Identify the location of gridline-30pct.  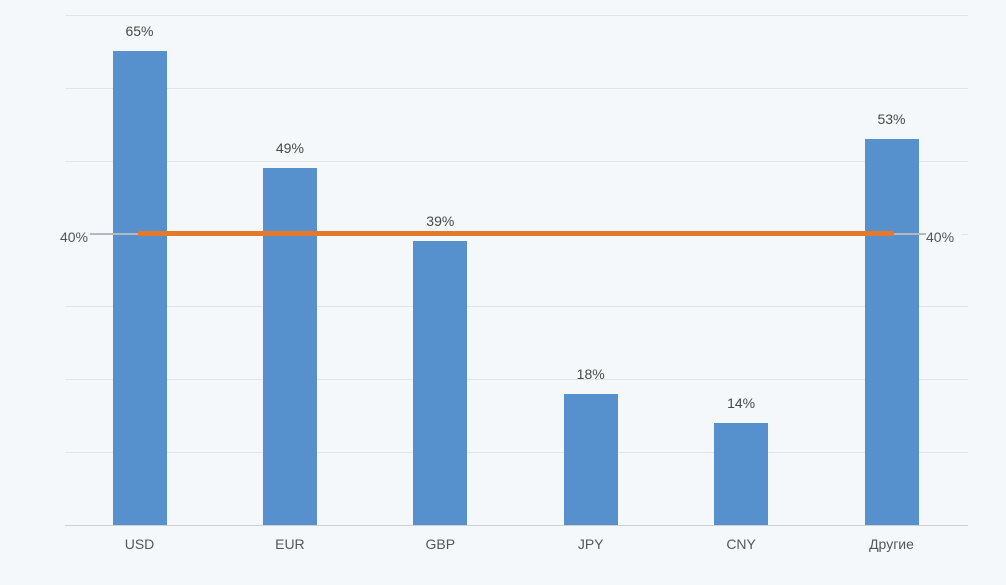
(516, 307).